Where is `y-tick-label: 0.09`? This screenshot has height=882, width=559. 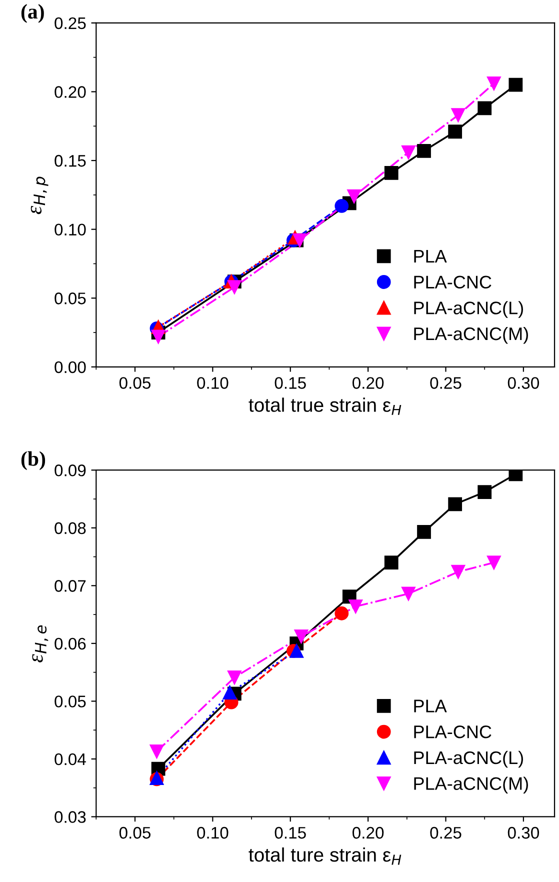 y-tick-label: 0.09 is located at coordinates (70, 470).